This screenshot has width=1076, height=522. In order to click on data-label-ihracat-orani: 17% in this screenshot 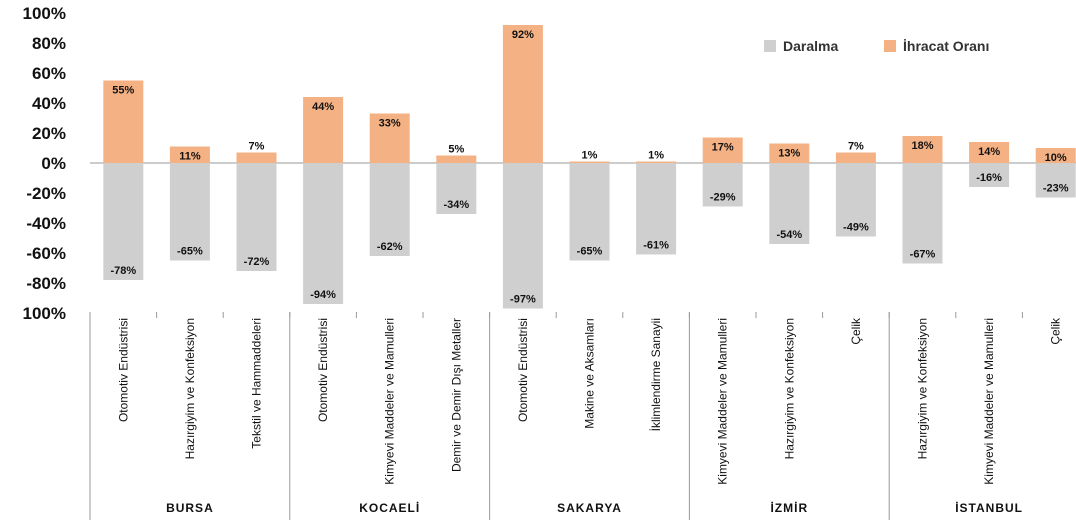, I will do `click(723, 148)`.